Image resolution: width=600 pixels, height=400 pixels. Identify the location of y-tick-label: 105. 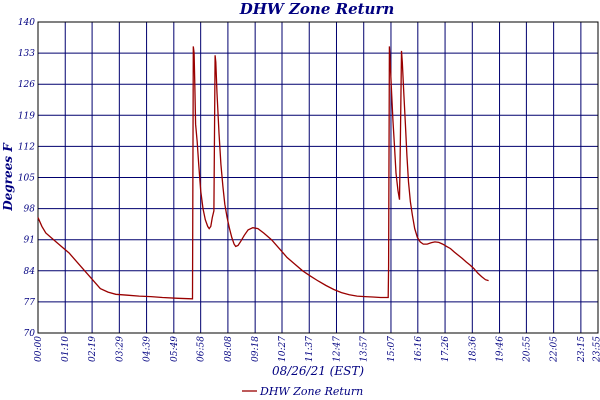
(26, 179).